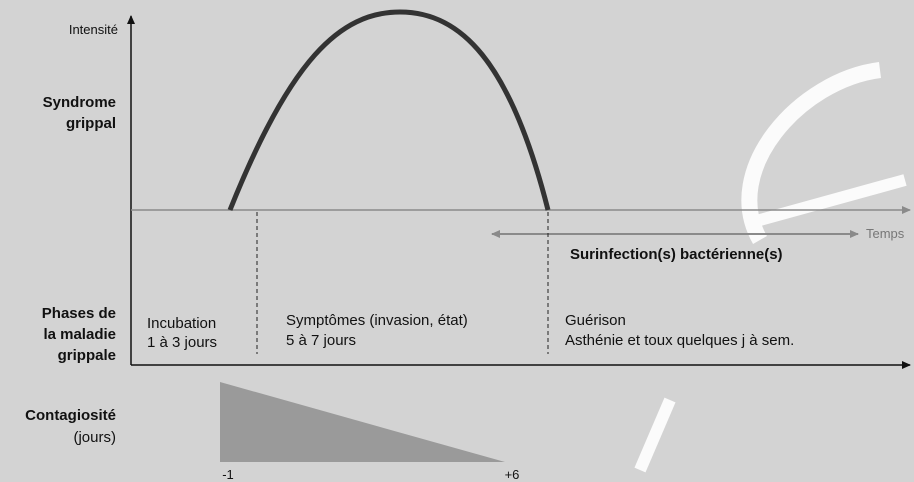  What do you see at coordinates (79, 313) in the screenshot?
I see `row-label: Phases de` at bounding box center [79, 313].